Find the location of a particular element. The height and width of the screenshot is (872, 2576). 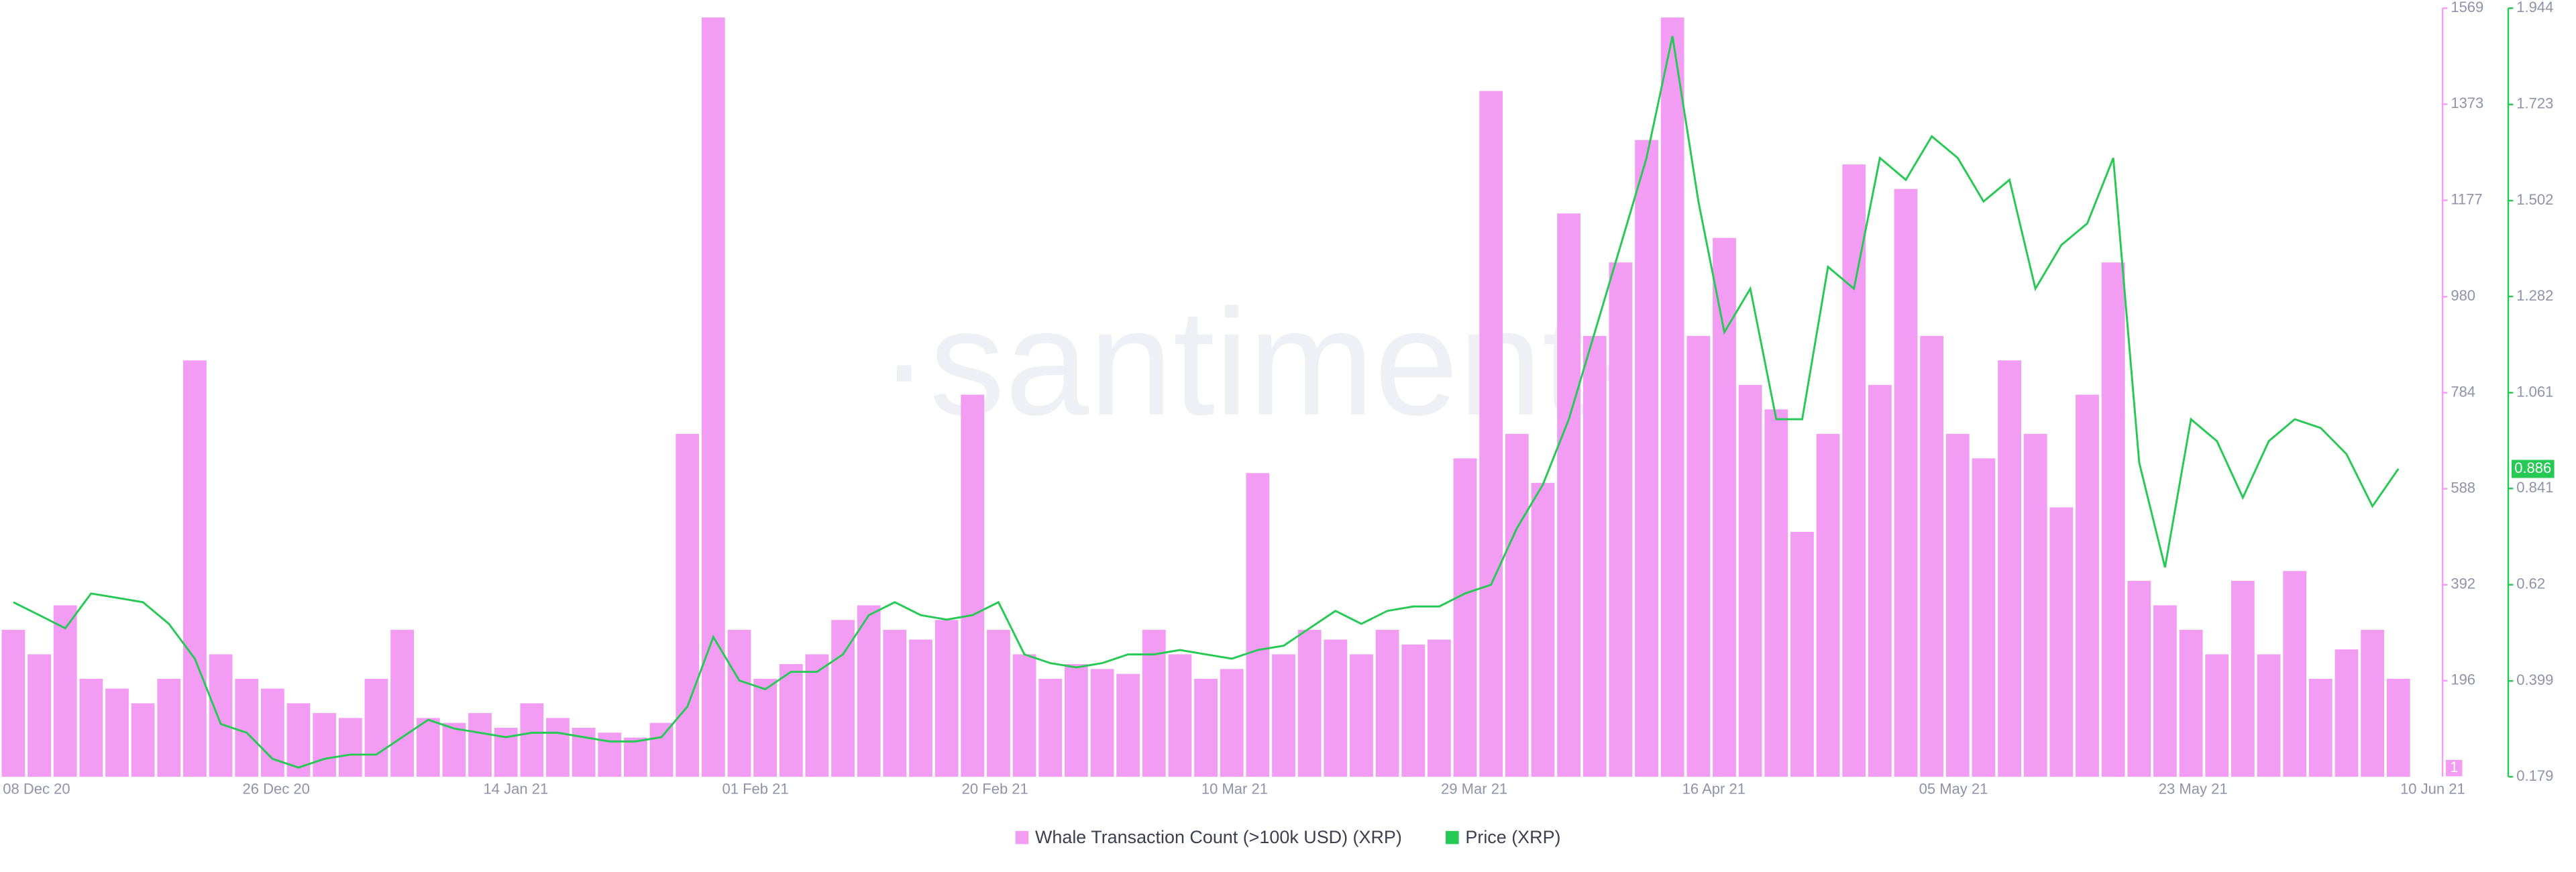

watermark: ·santiment· is located at coordinates (1256, 362).